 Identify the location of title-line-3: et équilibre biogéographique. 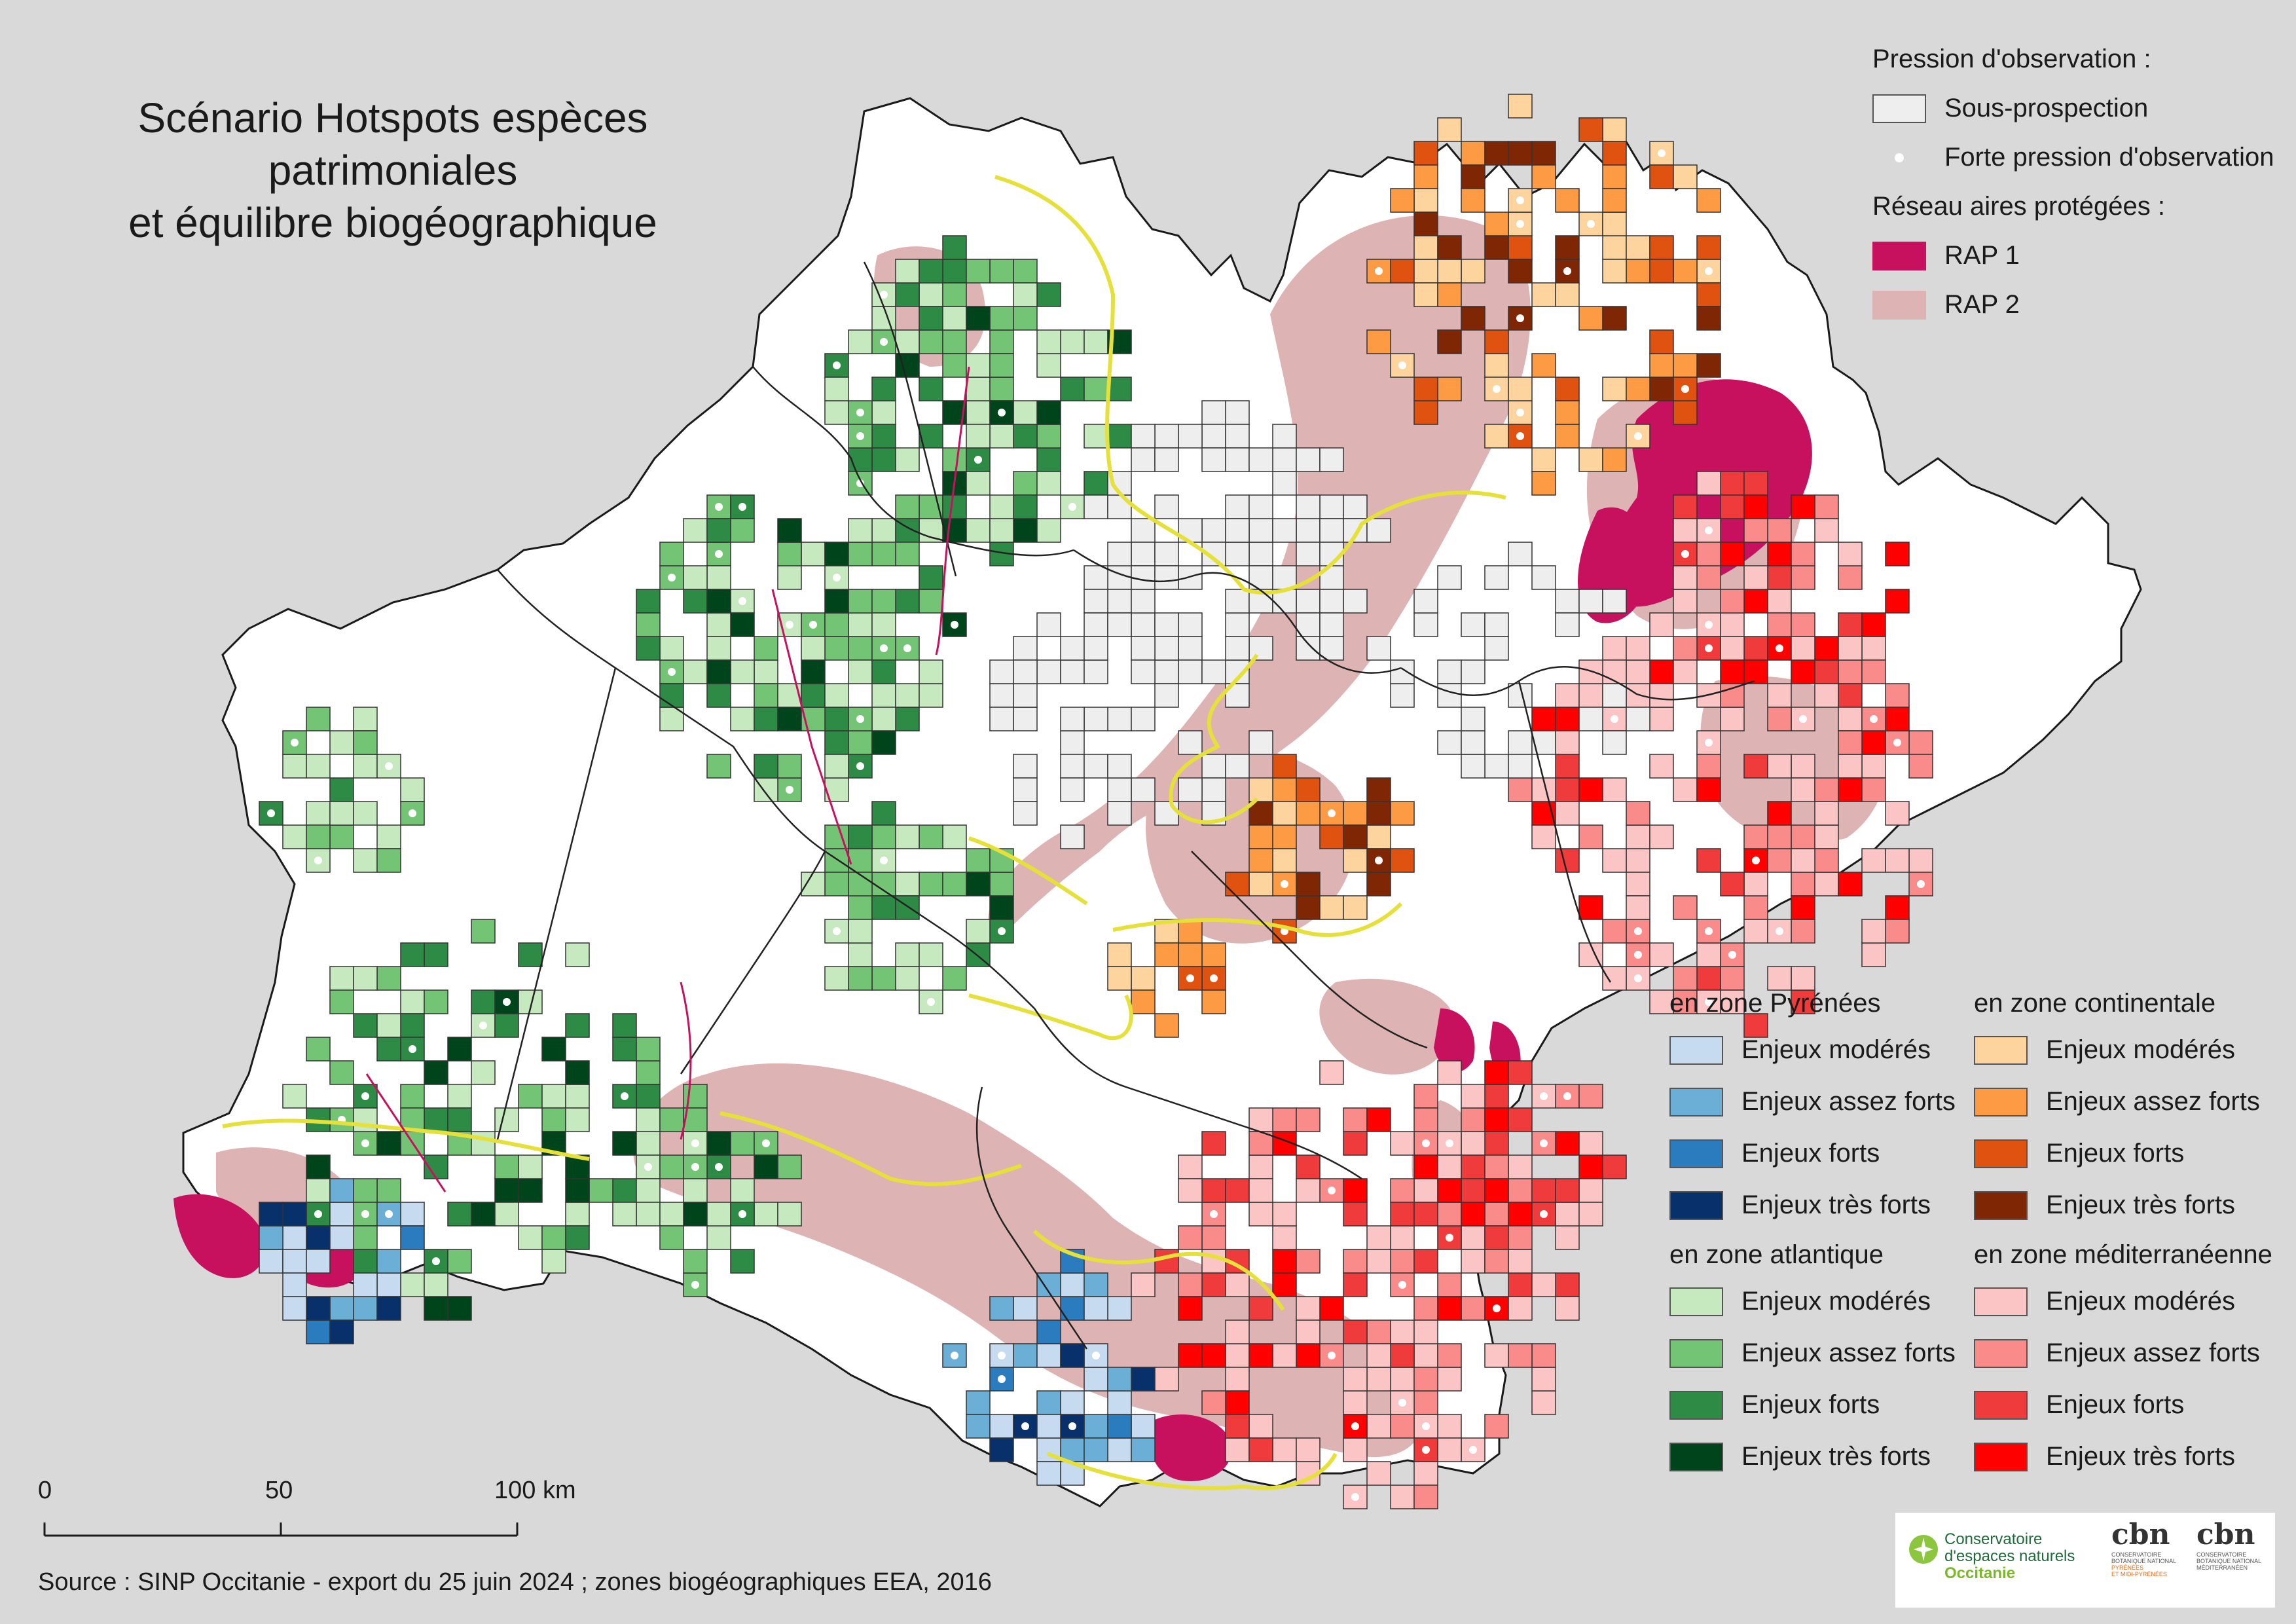
(392, 222).